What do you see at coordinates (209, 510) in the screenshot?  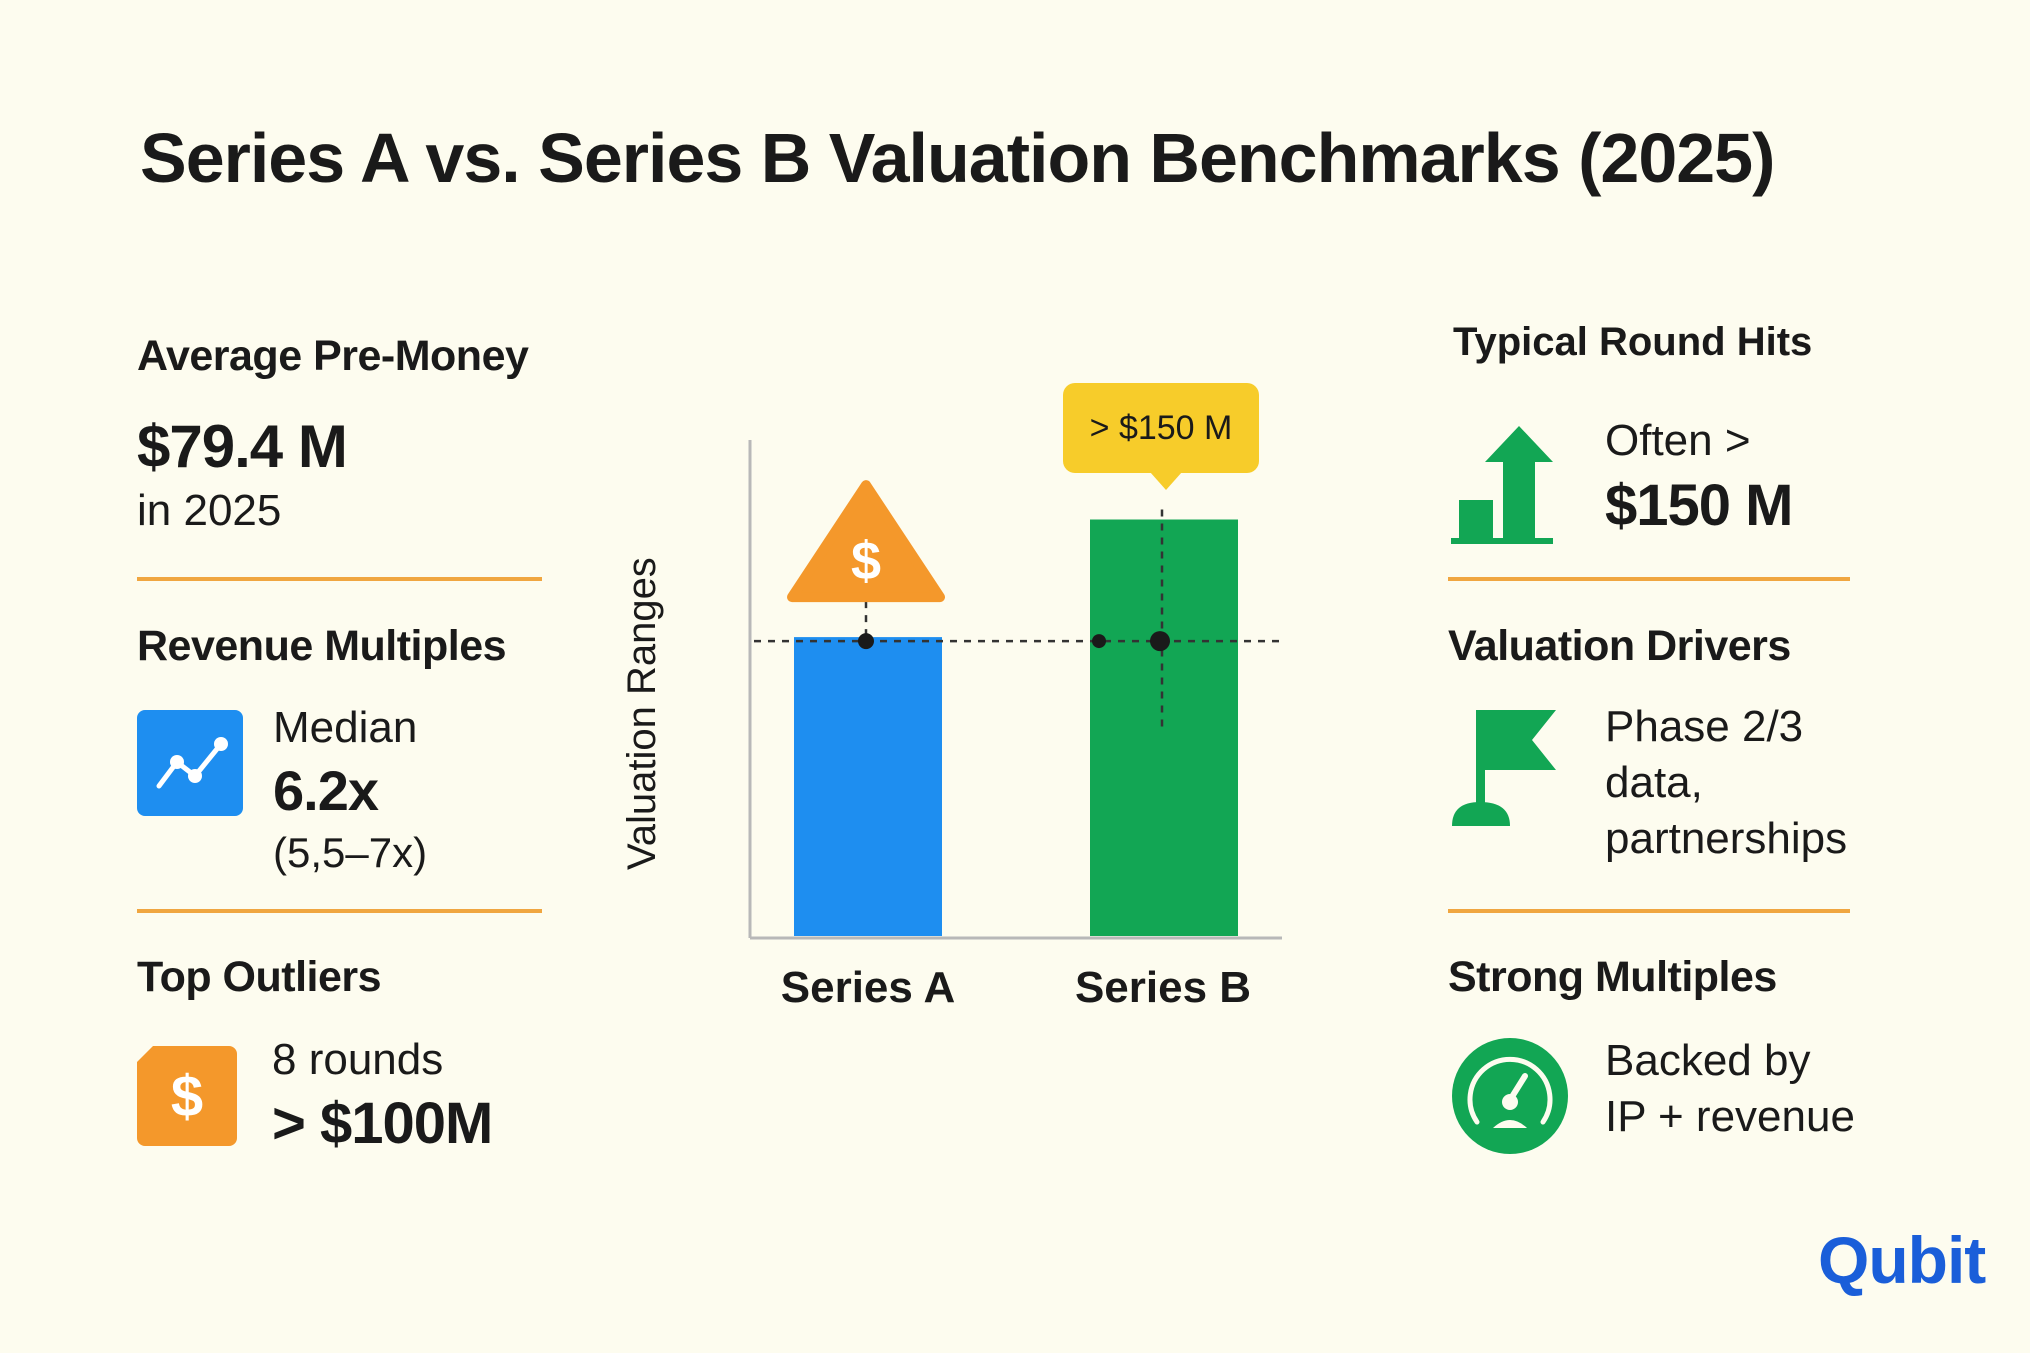 I see `pre-money-note: in 2025` at bounding box center [209, 510].